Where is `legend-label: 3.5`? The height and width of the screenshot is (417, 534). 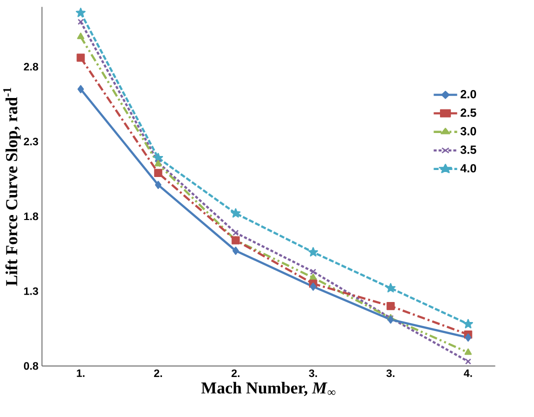 legend-label: 3.5 is located at coordinates (468, 150).